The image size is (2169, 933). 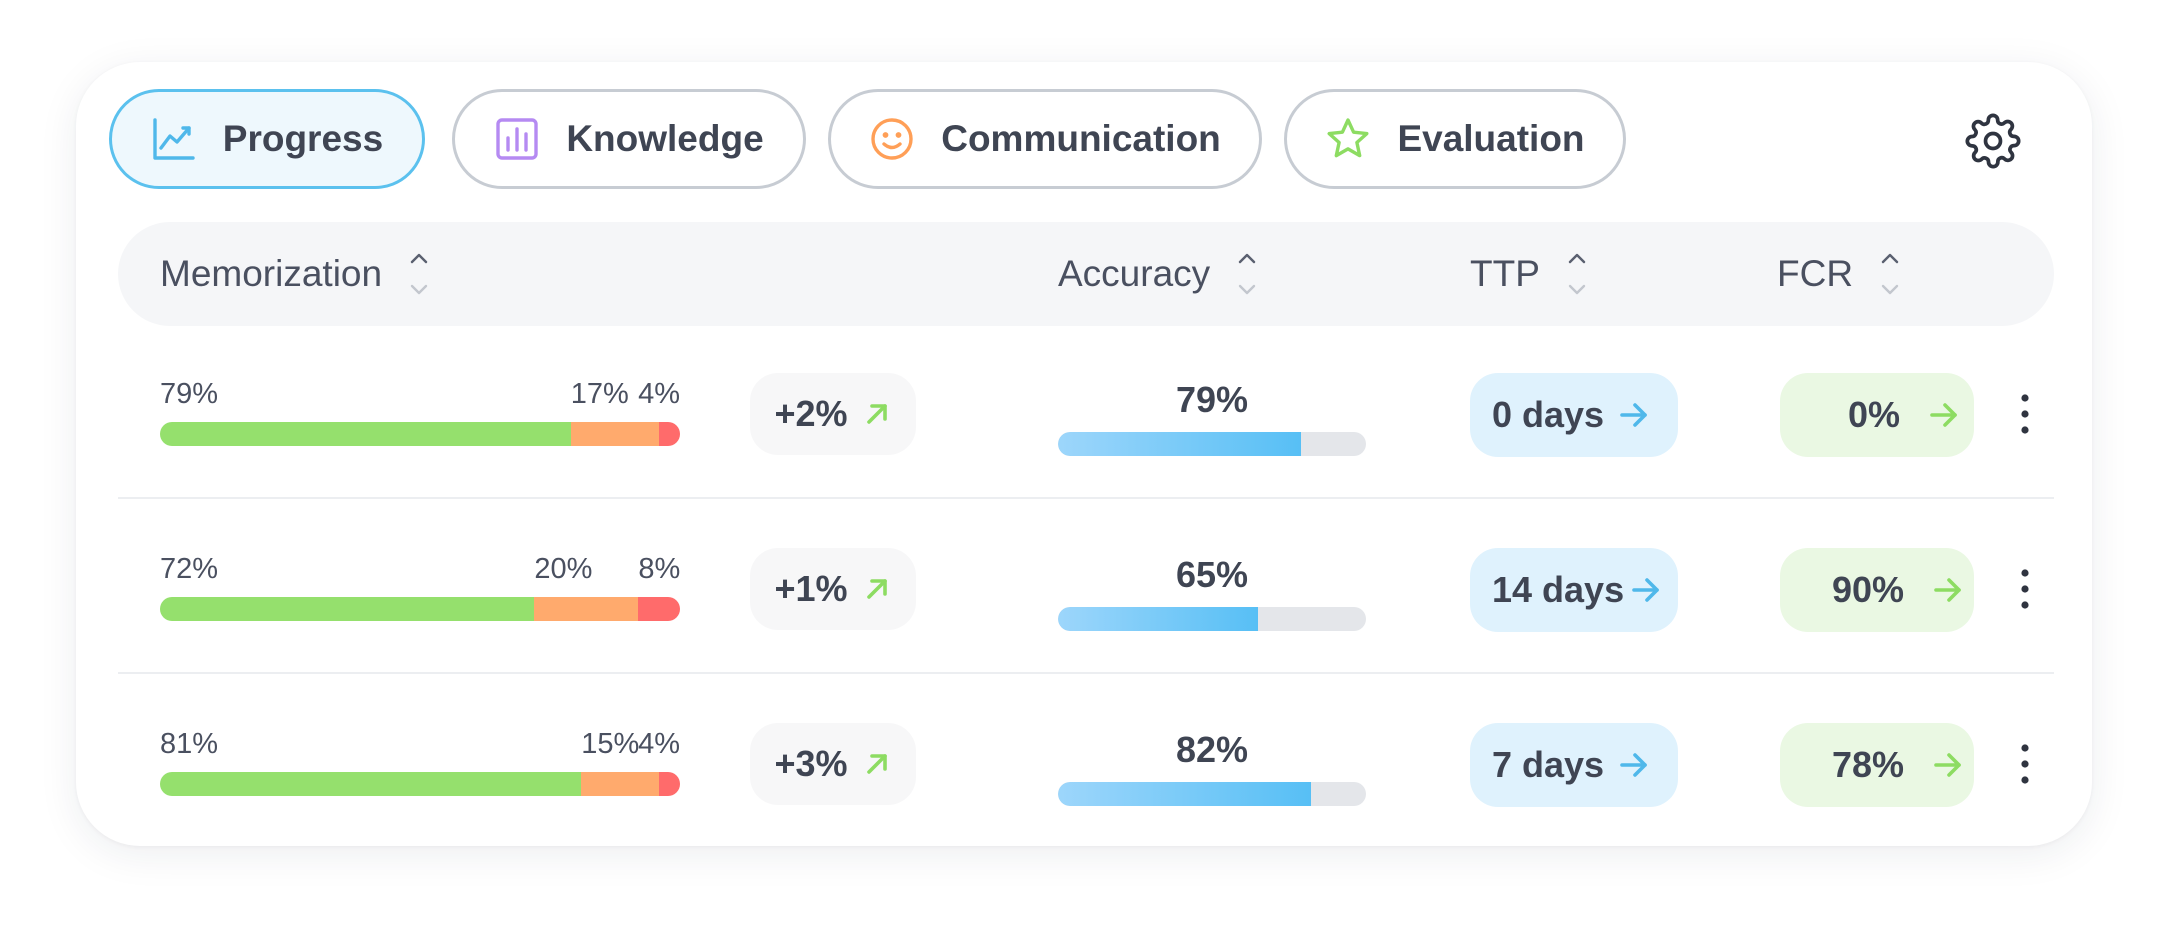 What do you see at coordinates (303, 138) in the screenshot?
I see `tab-progress-label: Progress` at bounding box center [303, 138].